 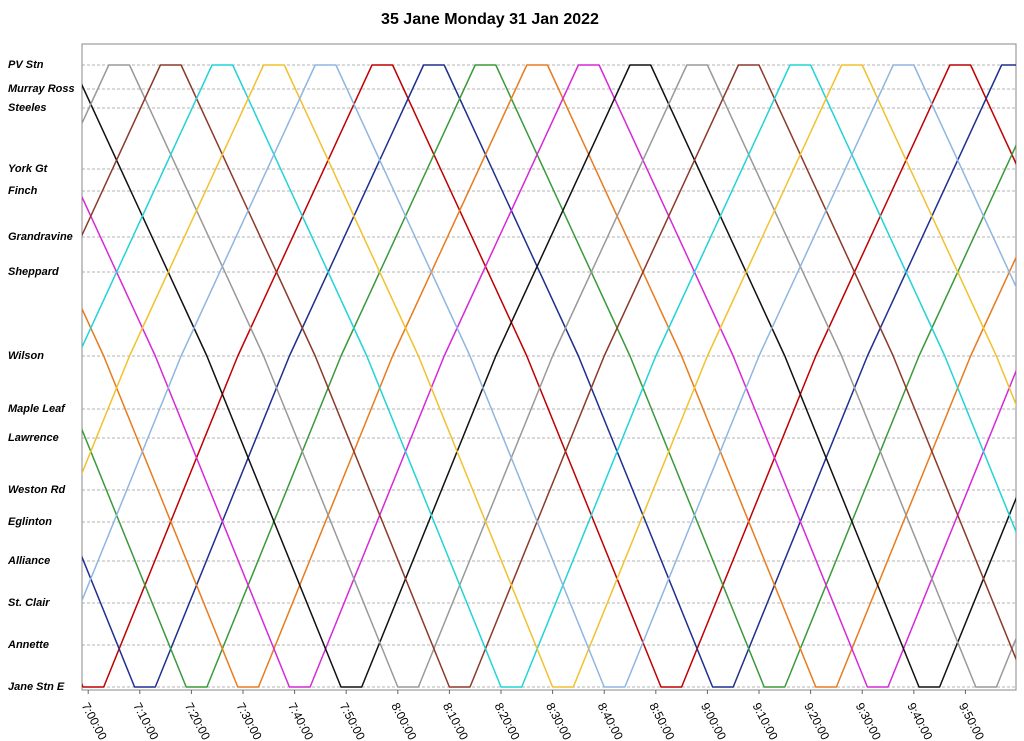 What do you see at coordinates (36, 687) in the screenshot?
I see `y-tick-label: Jane Stn E` at bounding box center [36, 687].